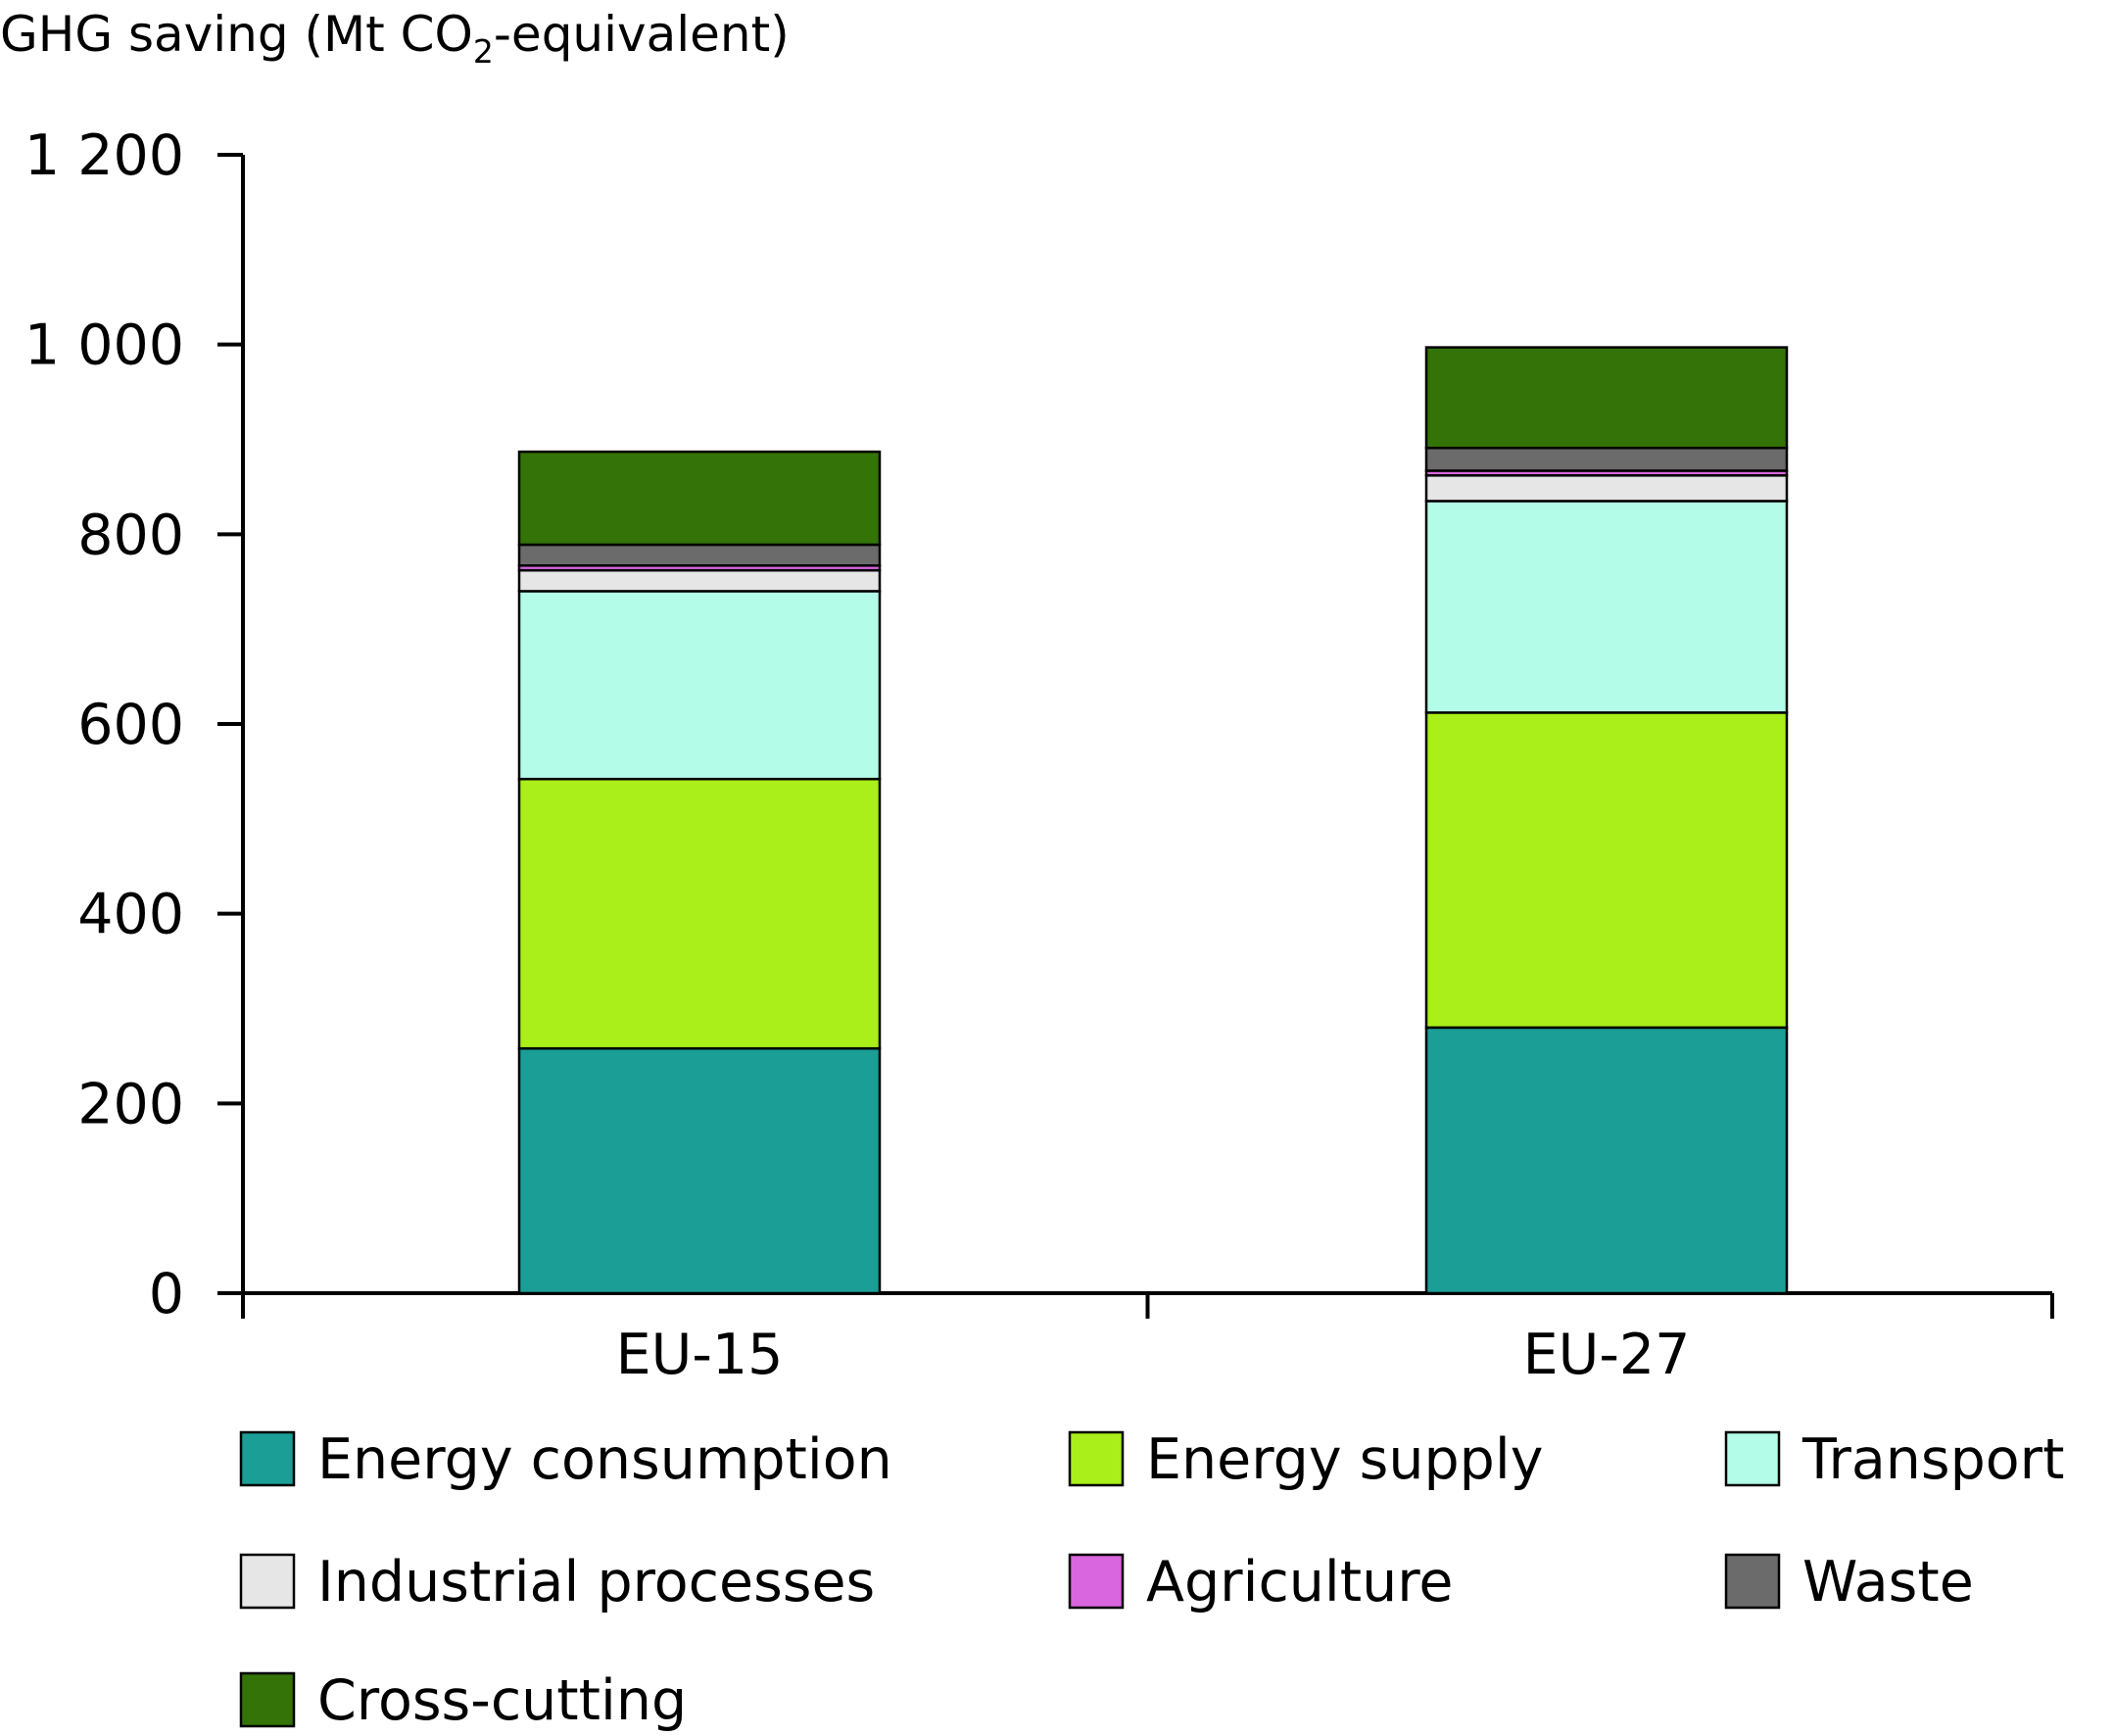 The image size is (2113, 1736). I want to click on x-tick-label-eu-27: EU-27, so click(1607, 1355).